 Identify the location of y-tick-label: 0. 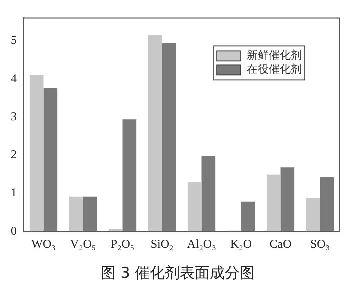
(14, 231).